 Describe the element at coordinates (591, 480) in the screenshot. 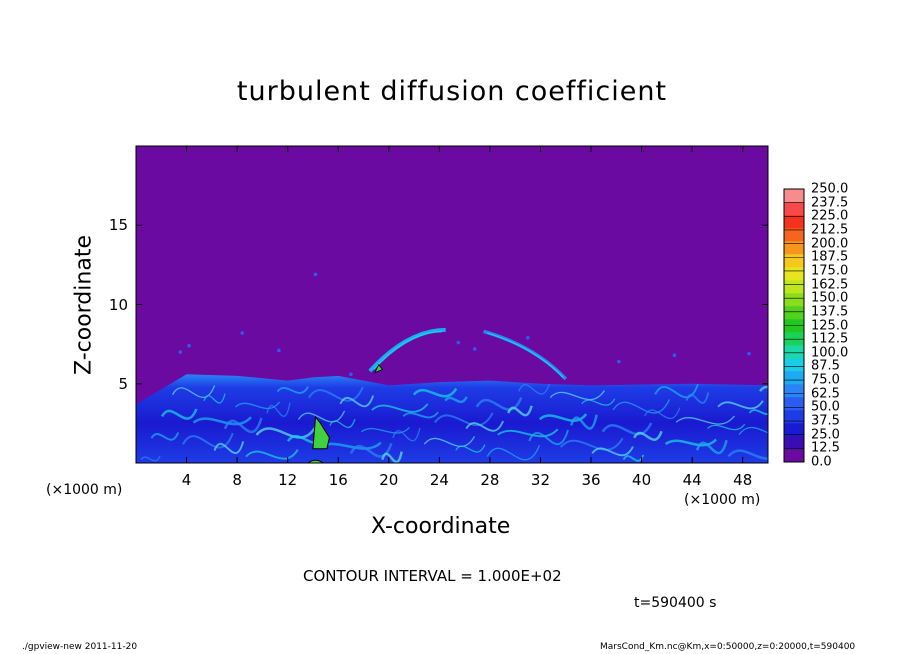

I see `x-tick-label: 36` at that location.